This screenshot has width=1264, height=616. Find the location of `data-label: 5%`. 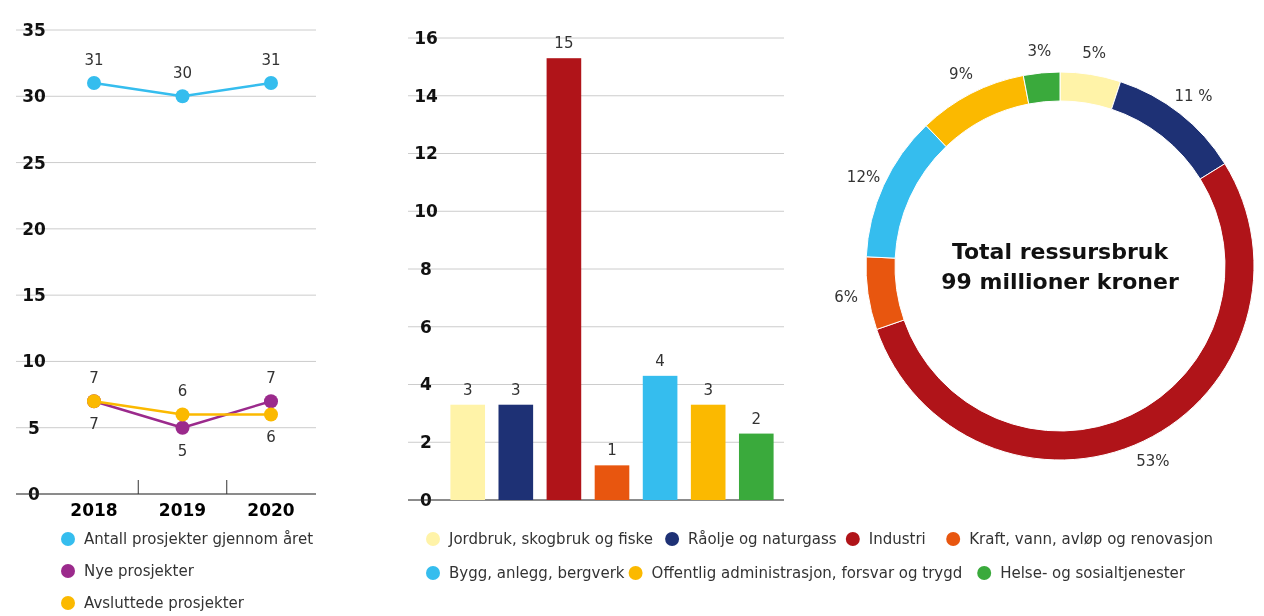

data-label: 5% is located at coordinates (1094, 52).